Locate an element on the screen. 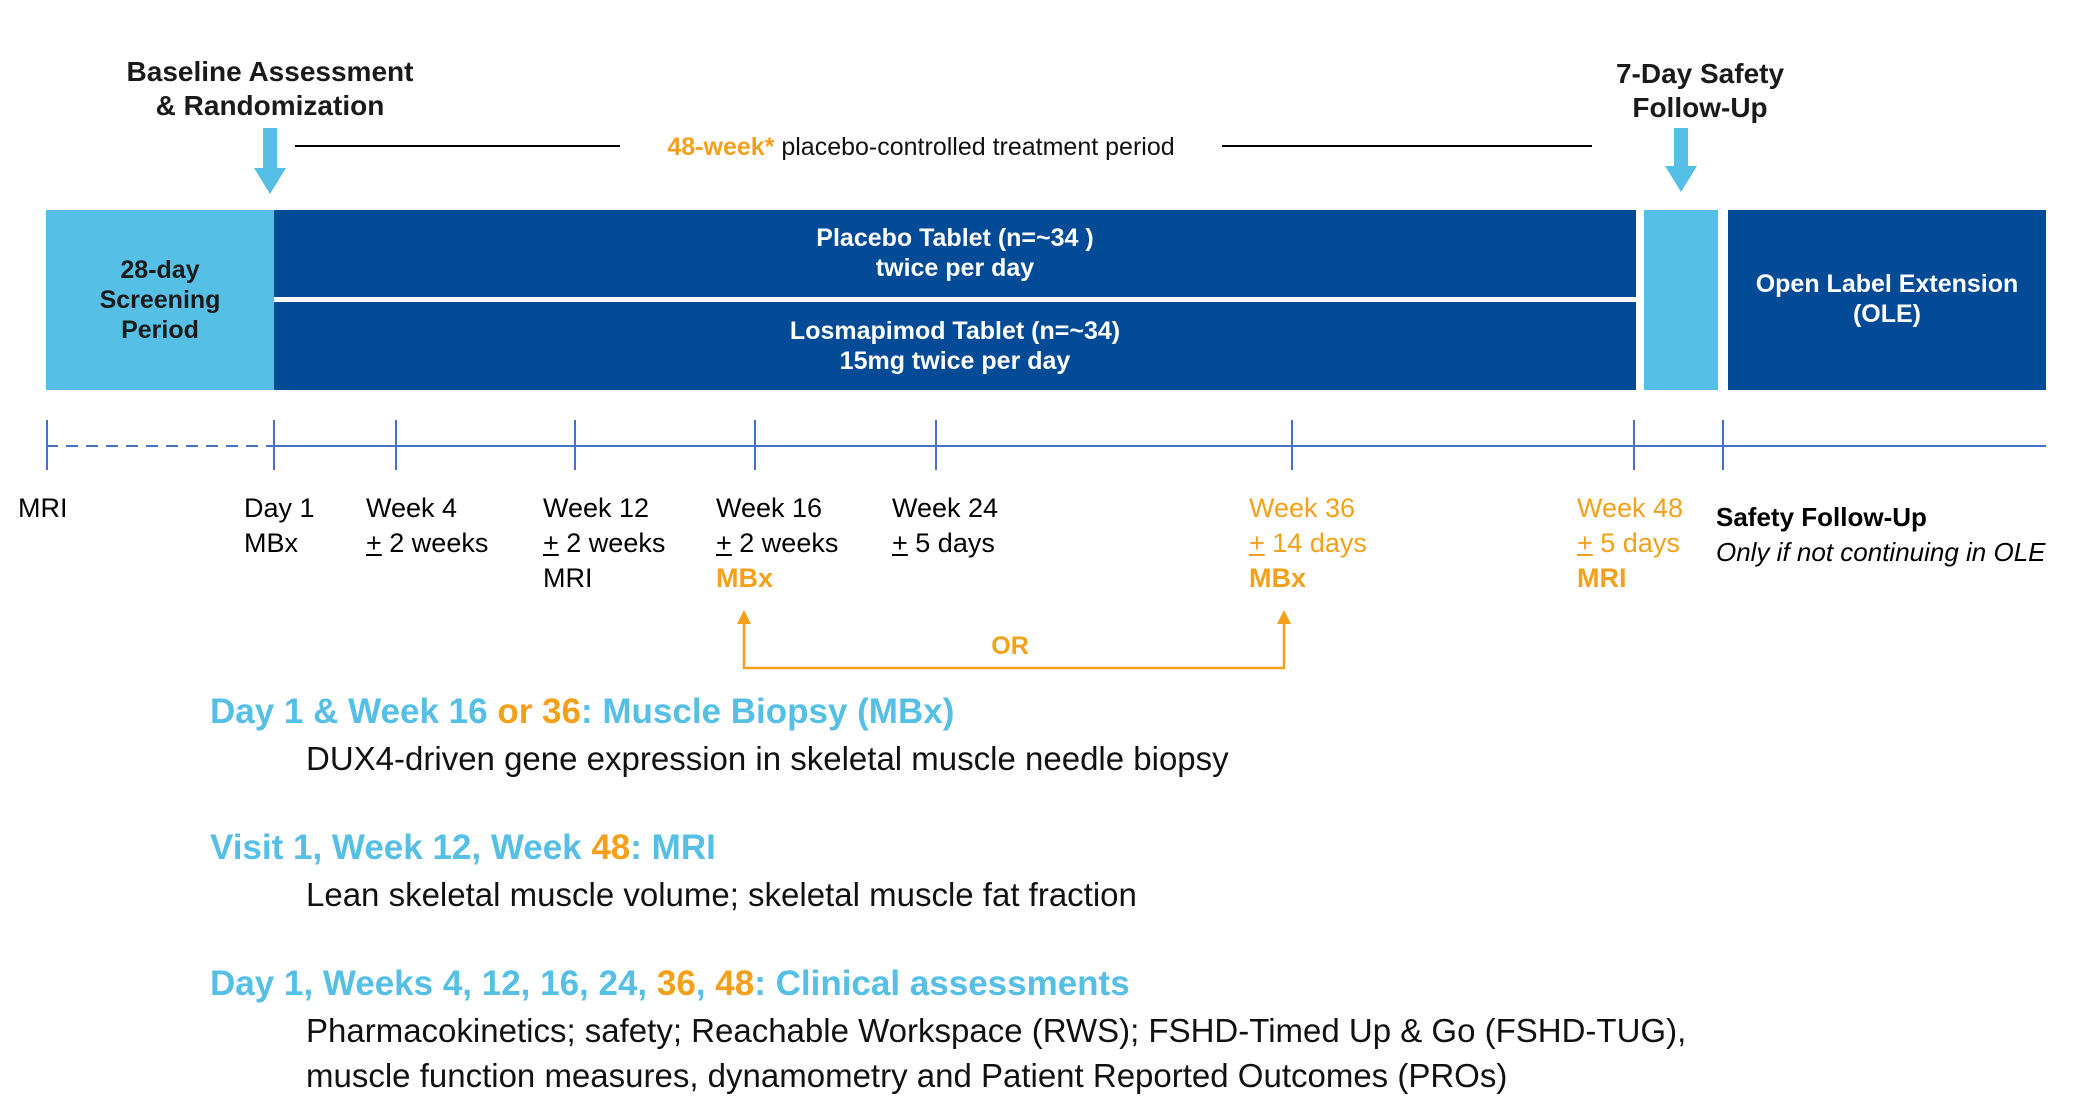  s3-h-a: Day 1, Weeks 4, 12, 16, 24, is located at coordinates (433, 983).